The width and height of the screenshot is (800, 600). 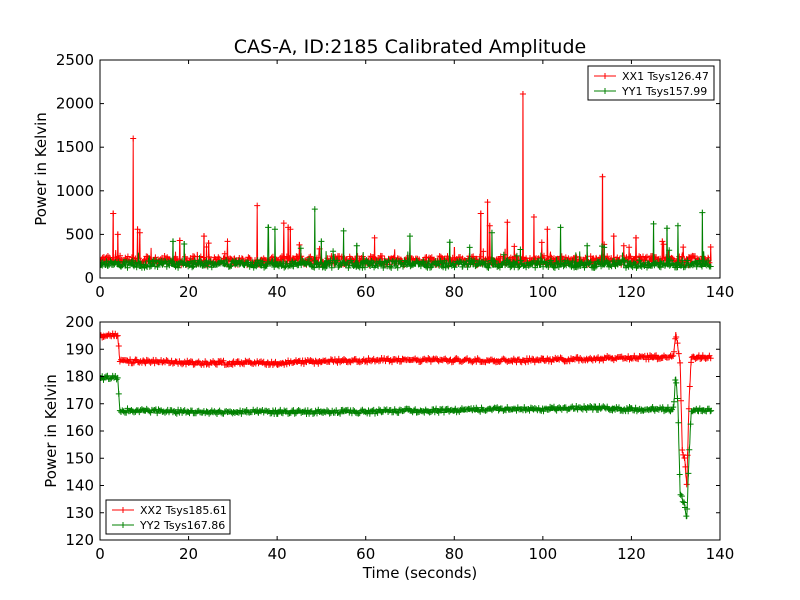 What do you see at coordinates (75, 191) in the screenshot?
I see `y-tick-label: 1000` at bounding box center [75, 191].